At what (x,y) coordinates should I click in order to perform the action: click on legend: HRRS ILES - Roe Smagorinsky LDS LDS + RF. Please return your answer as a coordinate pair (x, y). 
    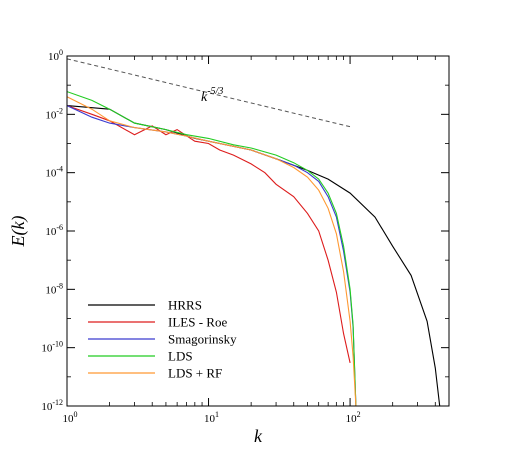
    Looking at the image, I should click on (162, 339).